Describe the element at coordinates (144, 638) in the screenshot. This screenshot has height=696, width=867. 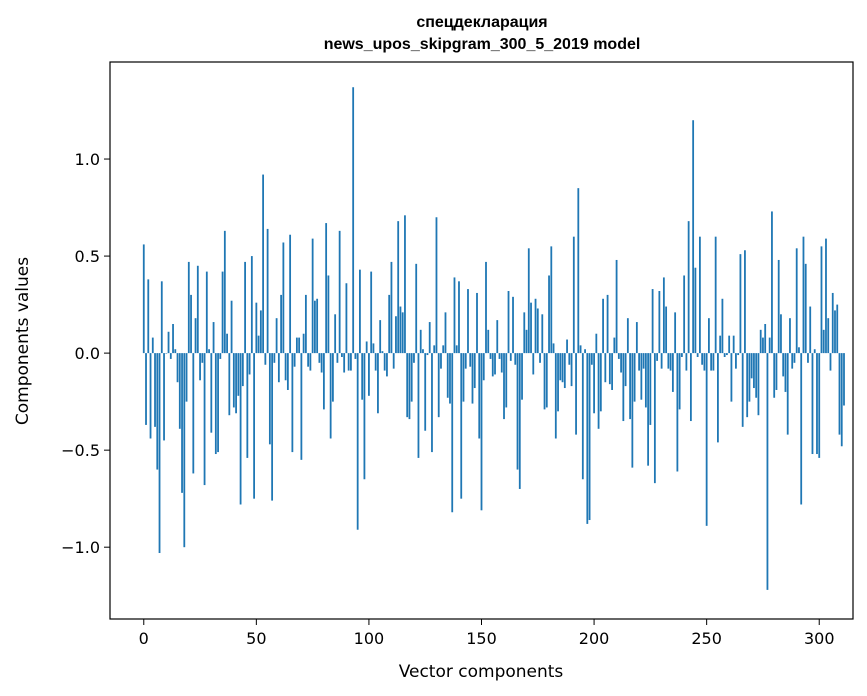
I see `x-tick-label-0: 0` at that location.